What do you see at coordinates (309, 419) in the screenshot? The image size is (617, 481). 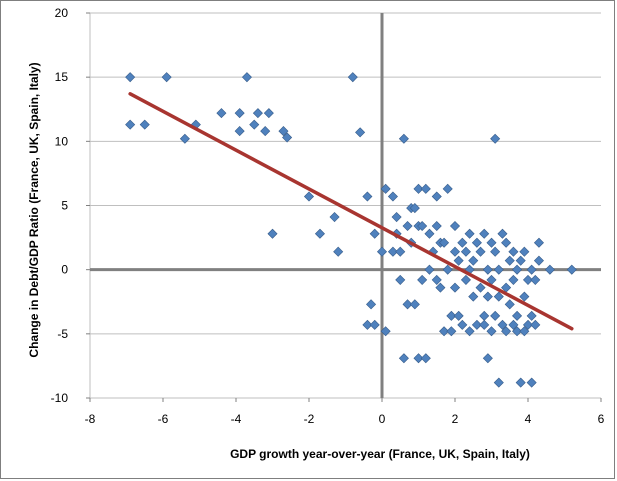 I see `x-tick-label: -2` at bounding box center [309, 419].